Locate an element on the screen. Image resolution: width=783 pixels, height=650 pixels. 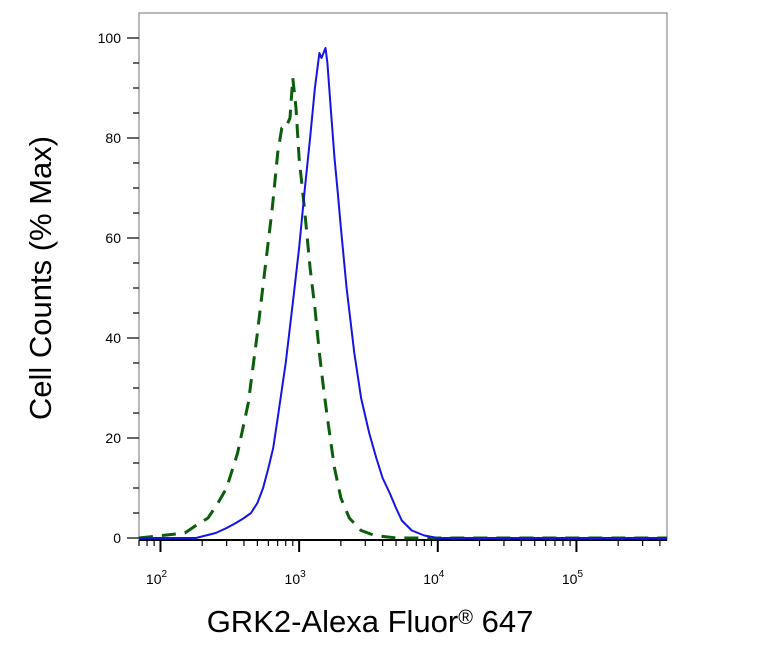
y-tick-label: 80 is located at coordinates (113, 138).